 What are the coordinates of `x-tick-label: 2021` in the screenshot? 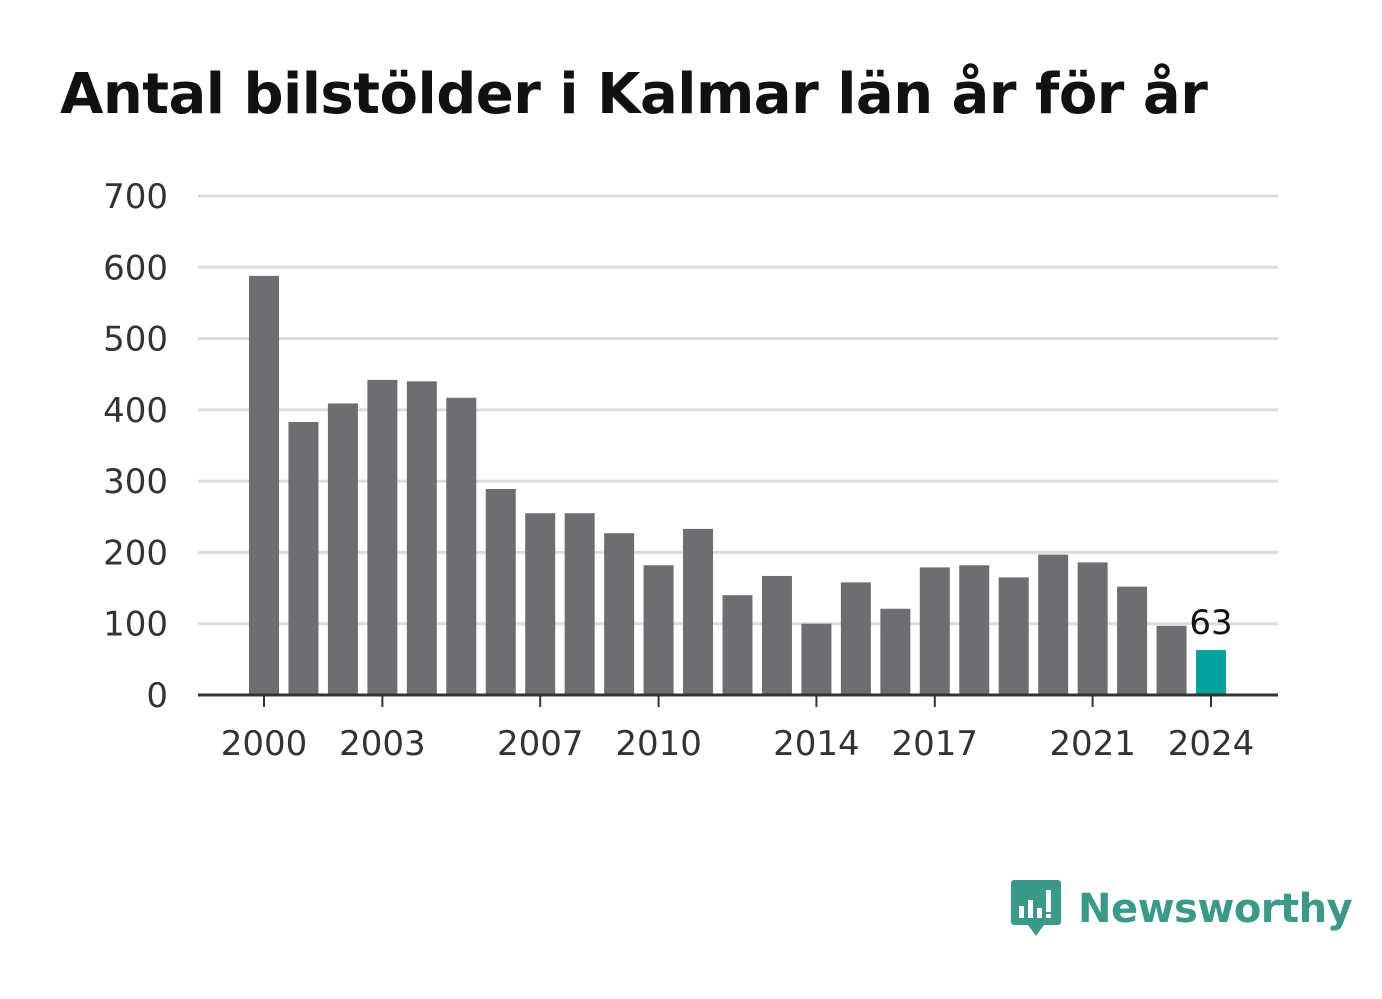 It's located at (1092, 744).